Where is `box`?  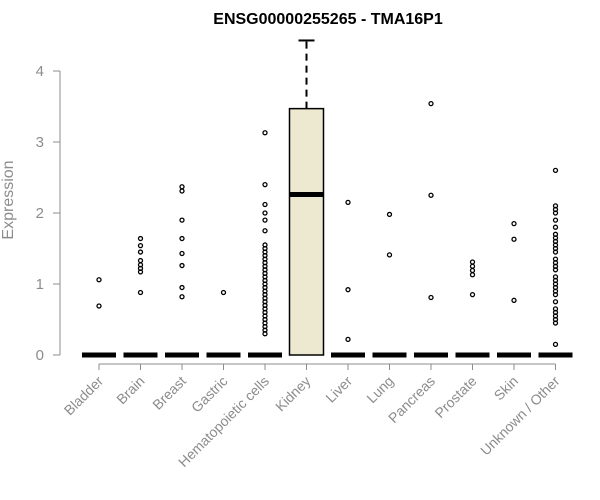 box is located at coordinates (306, 231).